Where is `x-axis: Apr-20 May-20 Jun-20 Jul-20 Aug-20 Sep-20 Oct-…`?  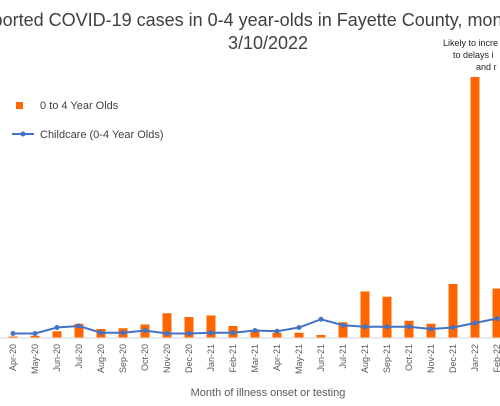 x-axis: Apr-20 May-20 Jun-20 Jul-20 Aug-20 Sep-20 Oct-… is located at coordinates (250, 355).